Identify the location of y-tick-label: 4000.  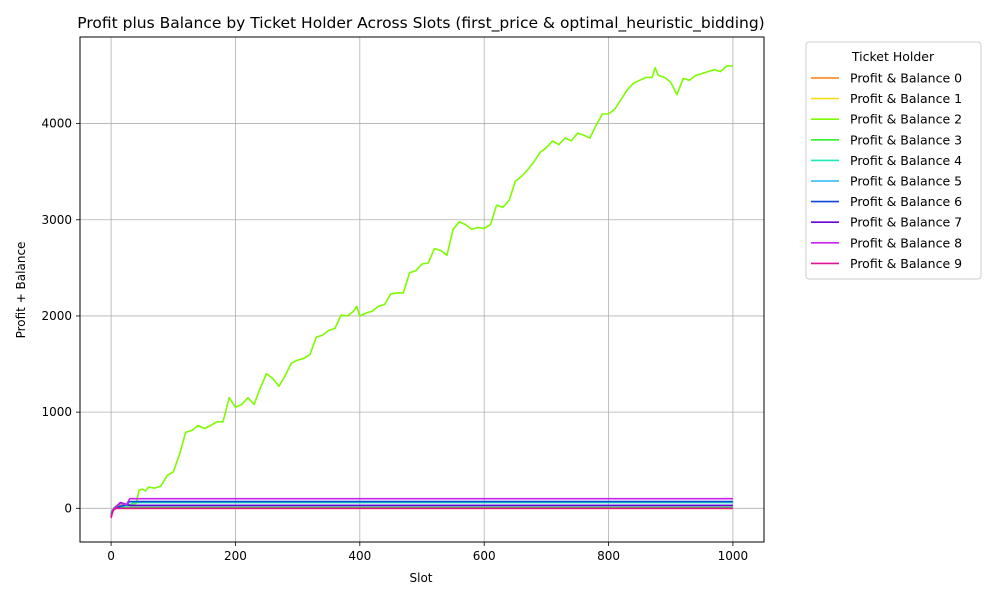
(56, 124).